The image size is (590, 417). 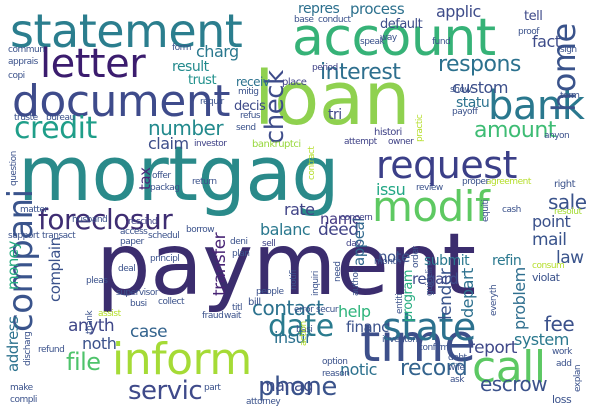 What do you see at coordinates (299, 209) in the screenshot?
I see `word-rate: rate` at bounding box center [299, 209].